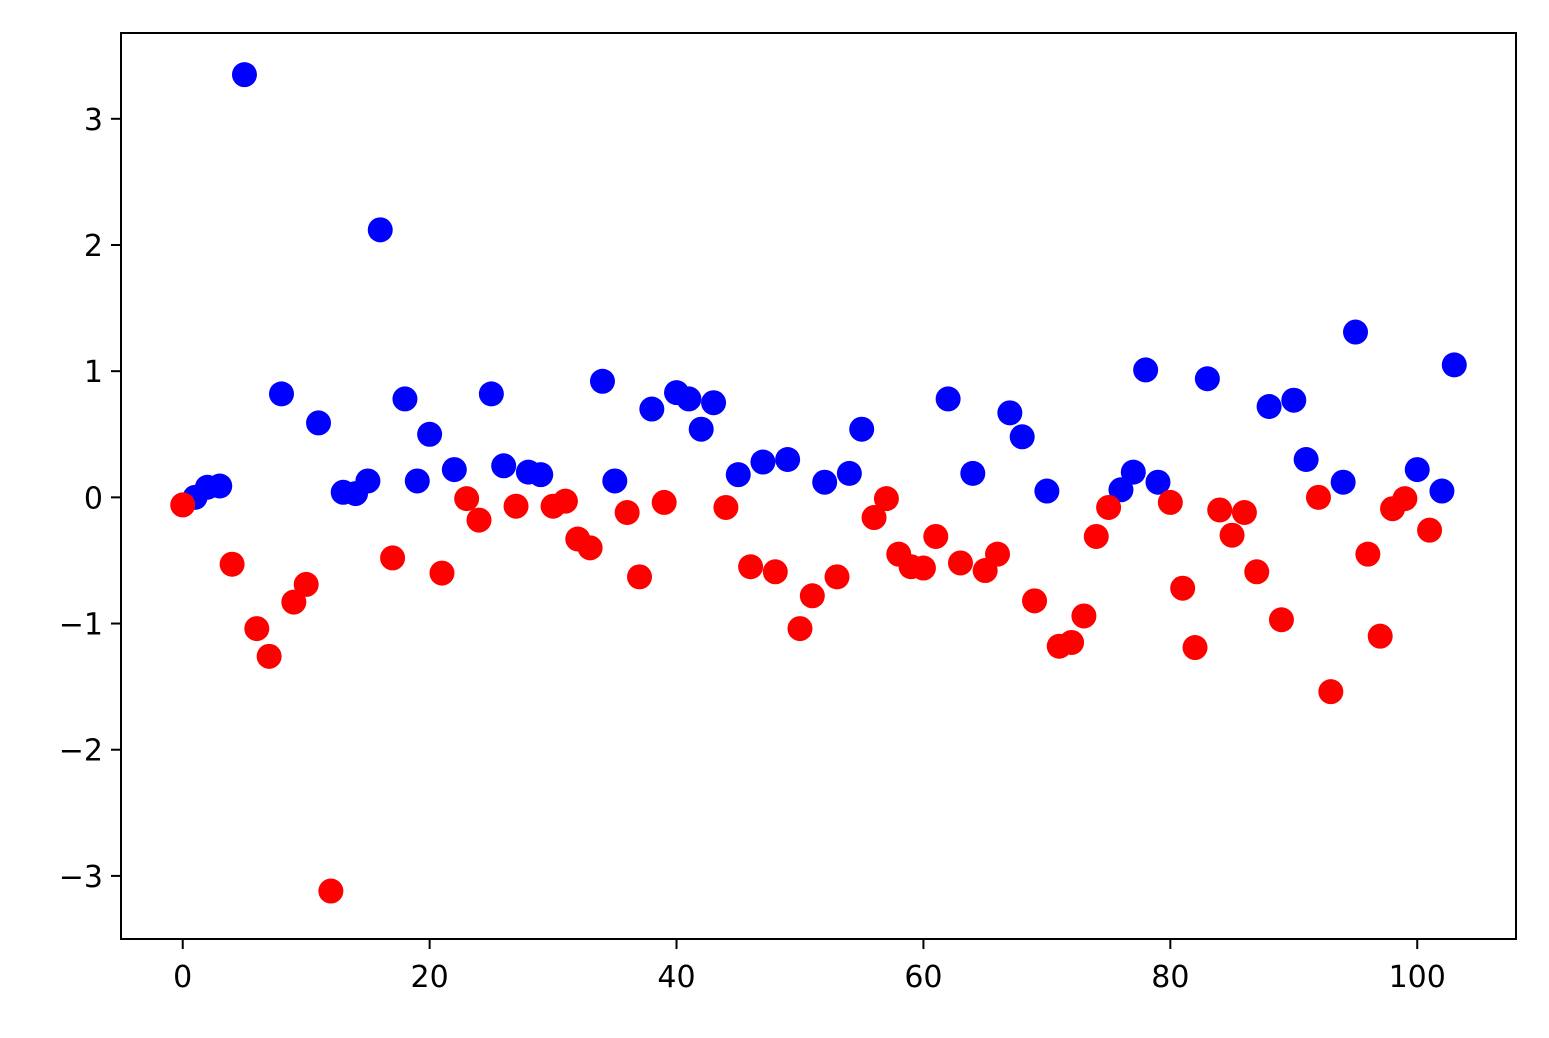 The height and width of the screenshot is (1038, 1549). What do you see at coordinates (182, 977) in the screenshot?
I see `x-tick-label: 0` at bounding box center [182, 977].